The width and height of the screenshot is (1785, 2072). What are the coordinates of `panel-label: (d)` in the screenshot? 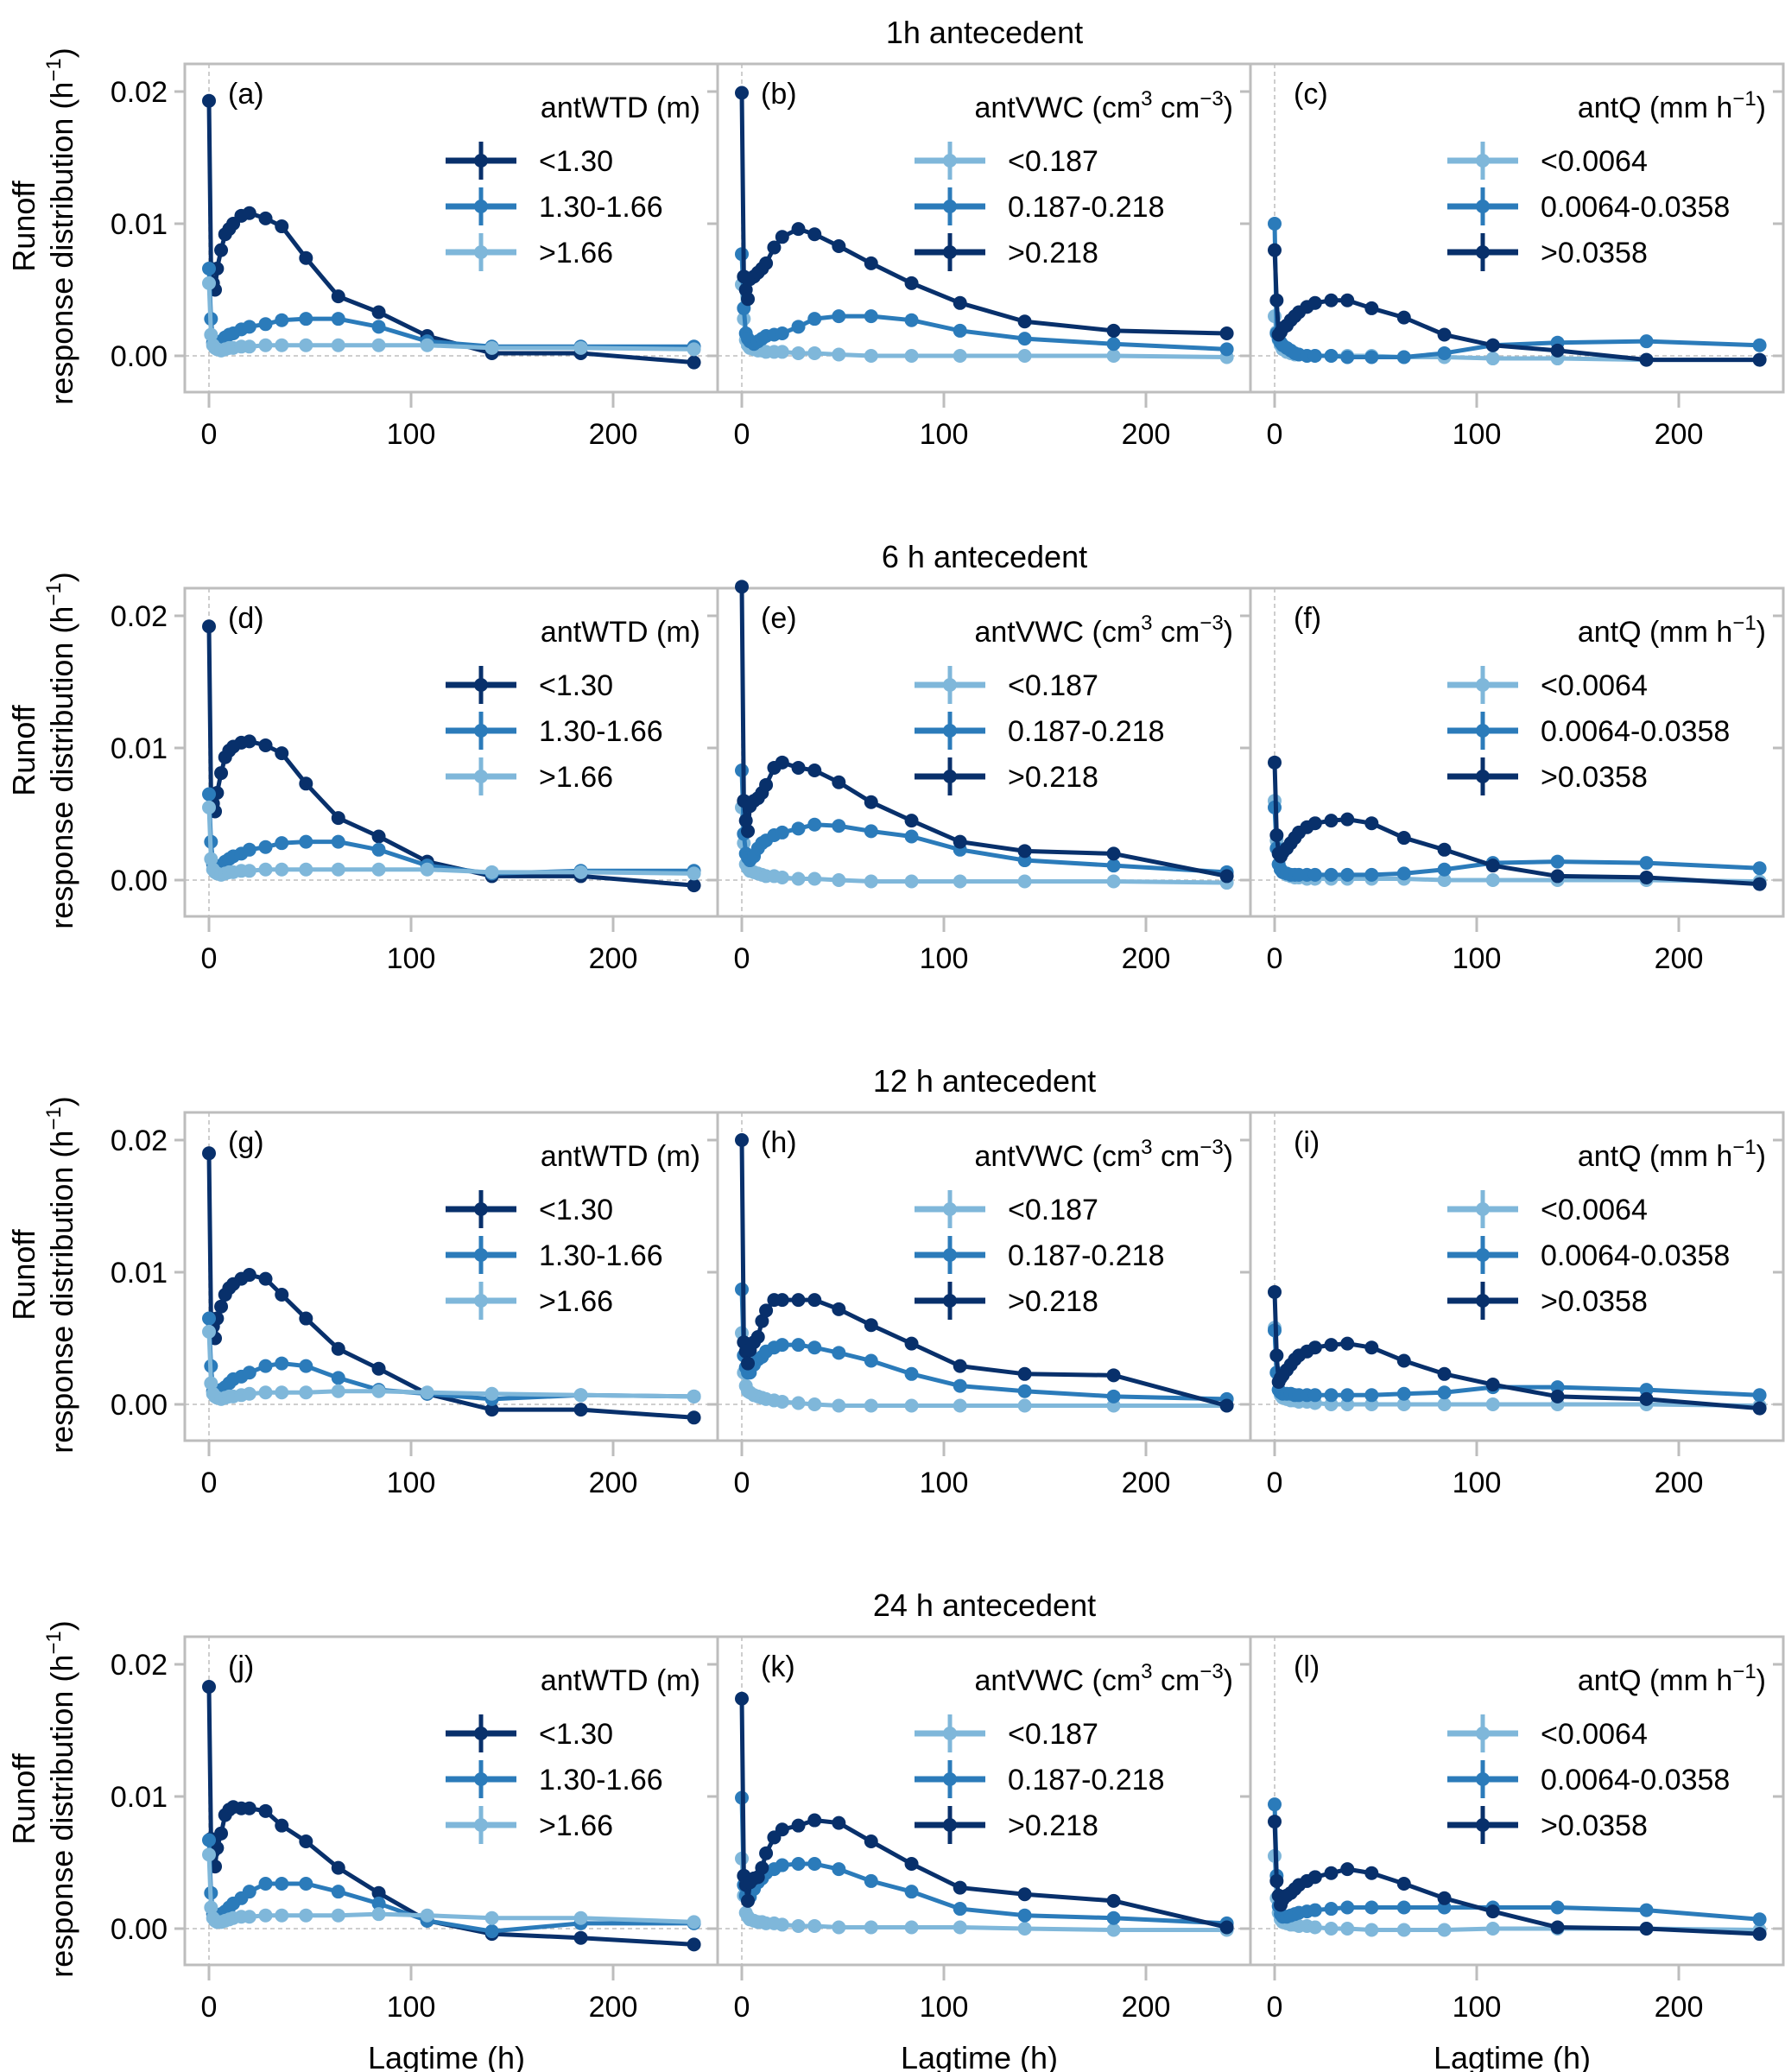 It's located at (246, 618).